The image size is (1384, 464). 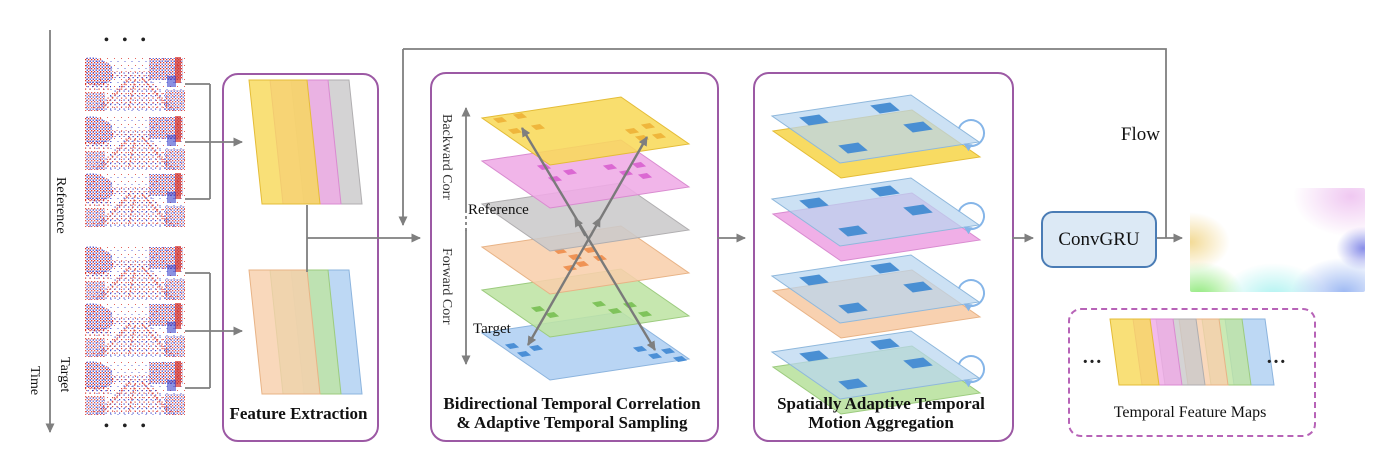 I want to click on feature-extraction-caption: Feature Extraction, so click(x=298, y=413).